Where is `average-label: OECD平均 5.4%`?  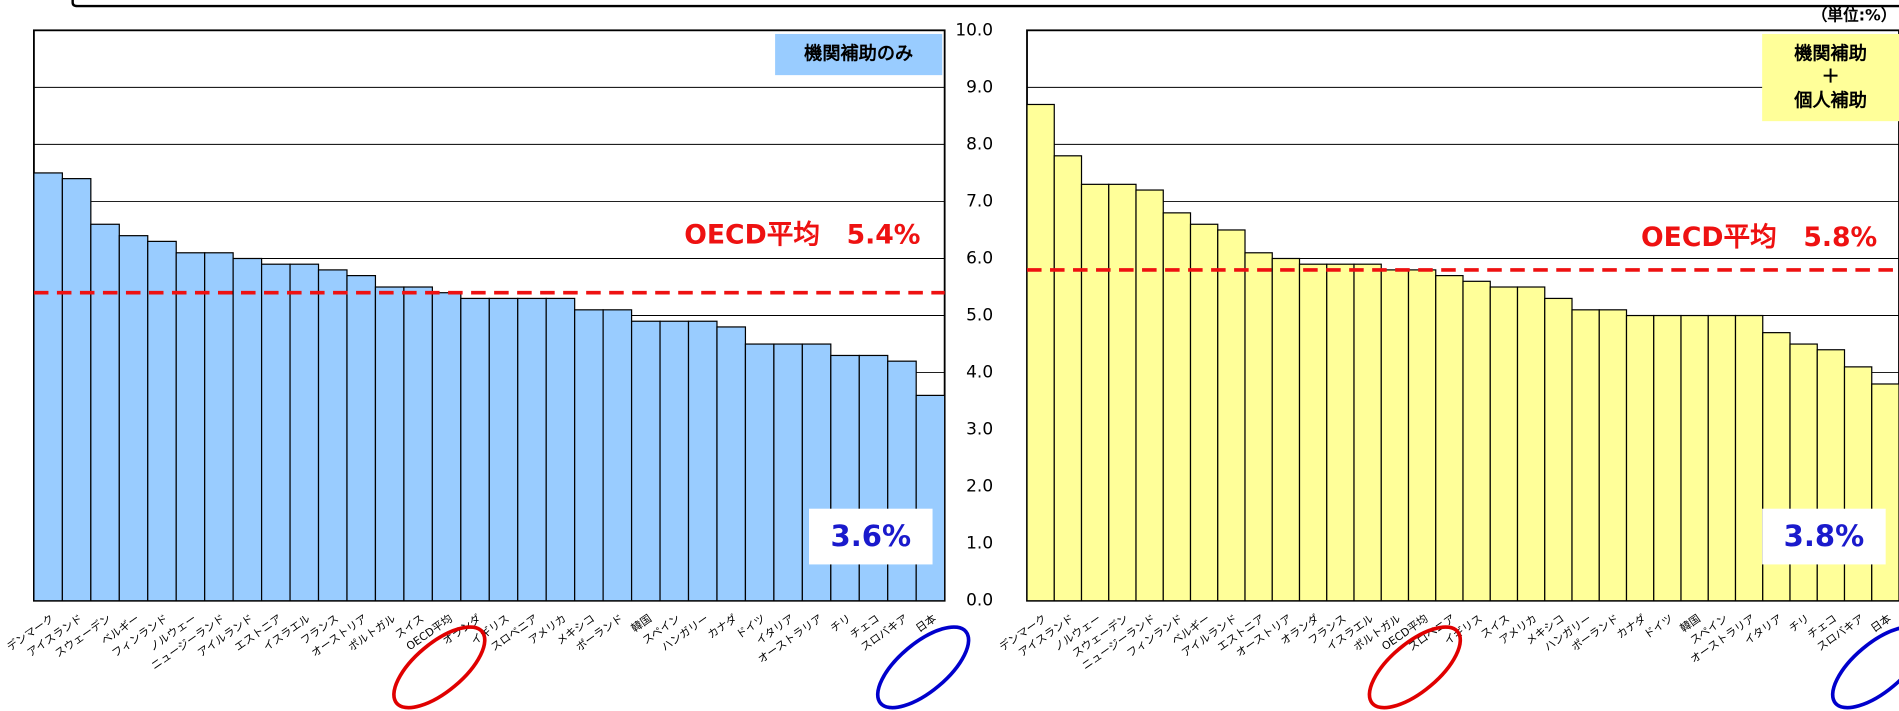 average-label: OECD平均 5.4% is located at coordinates (802, 235).